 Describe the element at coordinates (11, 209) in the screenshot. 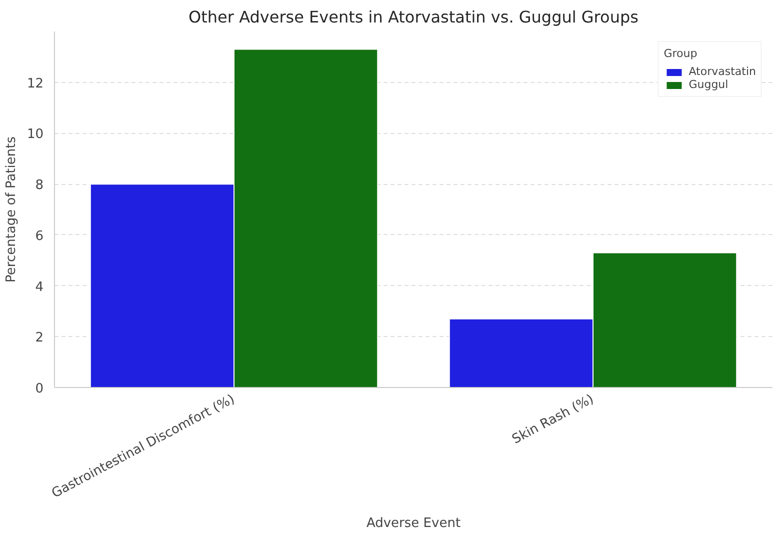

I see `y-axis-title: Percentage of Patients` at that location.